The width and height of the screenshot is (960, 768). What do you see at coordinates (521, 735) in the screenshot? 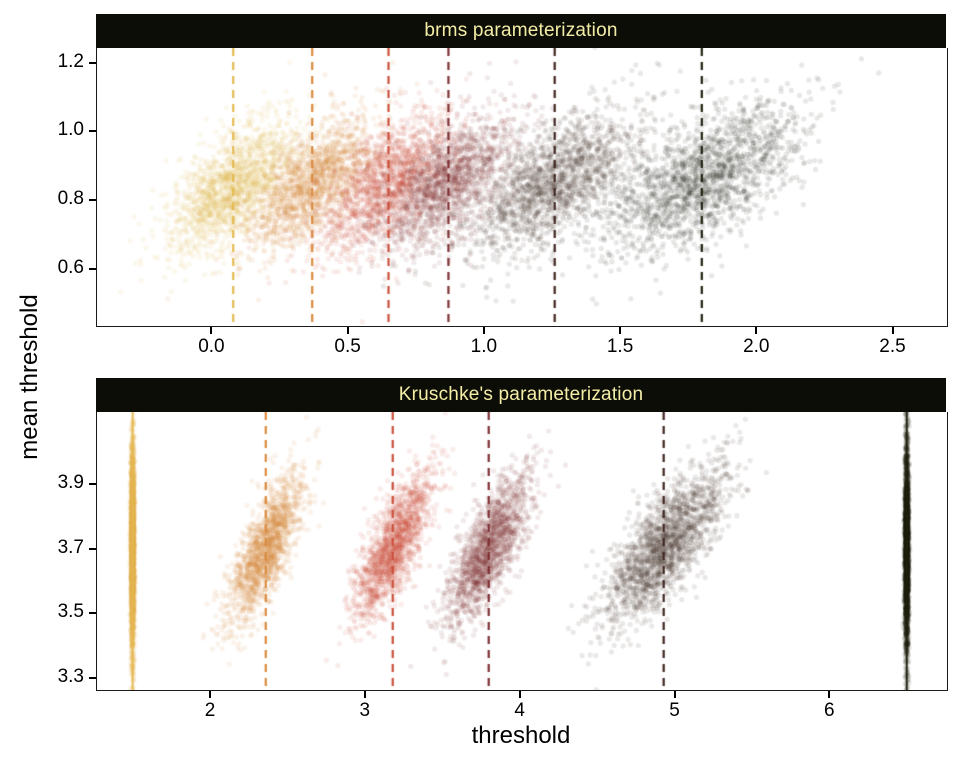
I see `x-axis-label: threshold` at bounding box center [521, 735].